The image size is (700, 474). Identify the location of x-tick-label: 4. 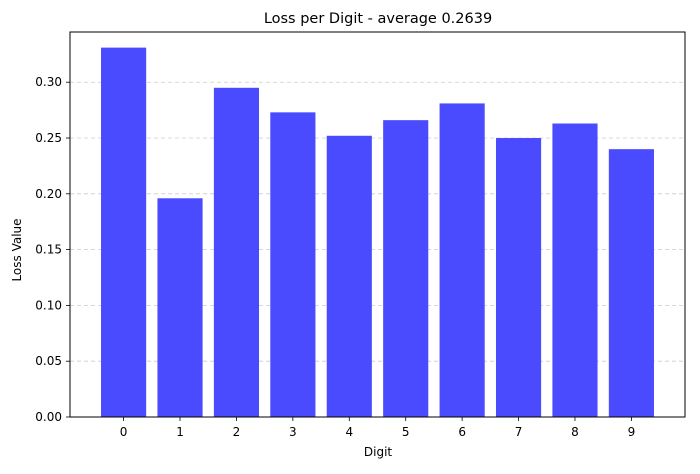
(349, 432).